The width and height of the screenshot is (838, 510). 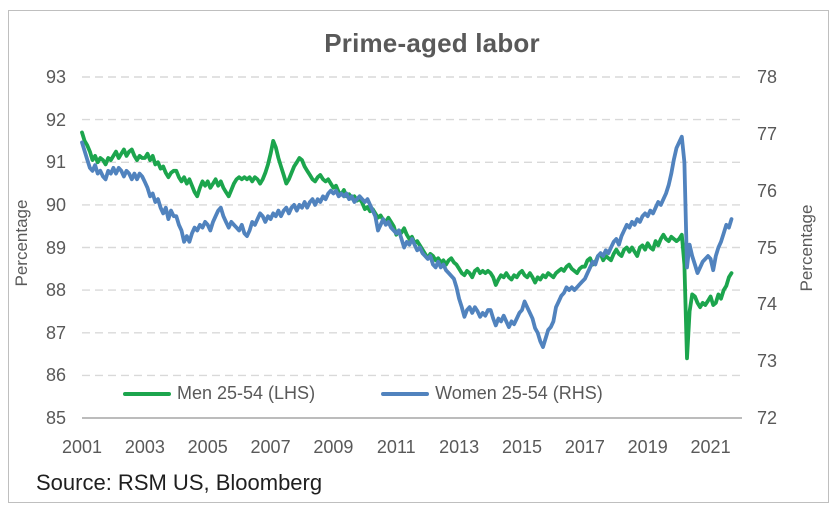 I want to click on y-axis-title-left: Percentage, so click(x=21, y=243).